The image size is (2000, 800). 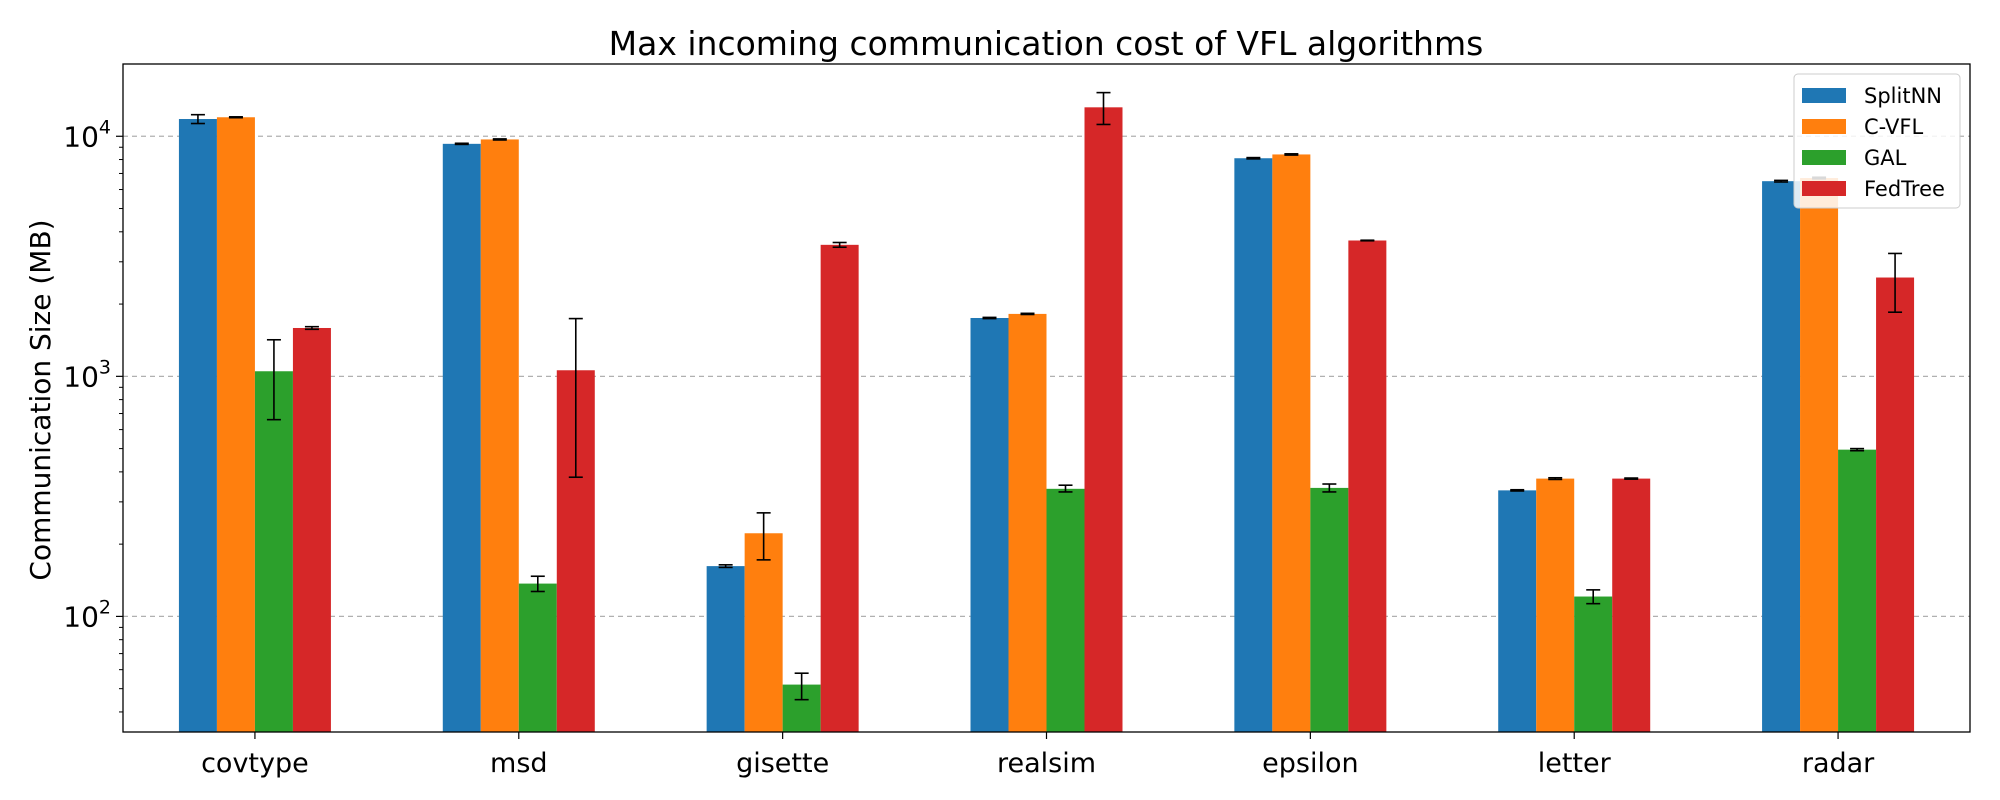 I want to click on bar-GAL-radar, so click(x=1857, y=590).